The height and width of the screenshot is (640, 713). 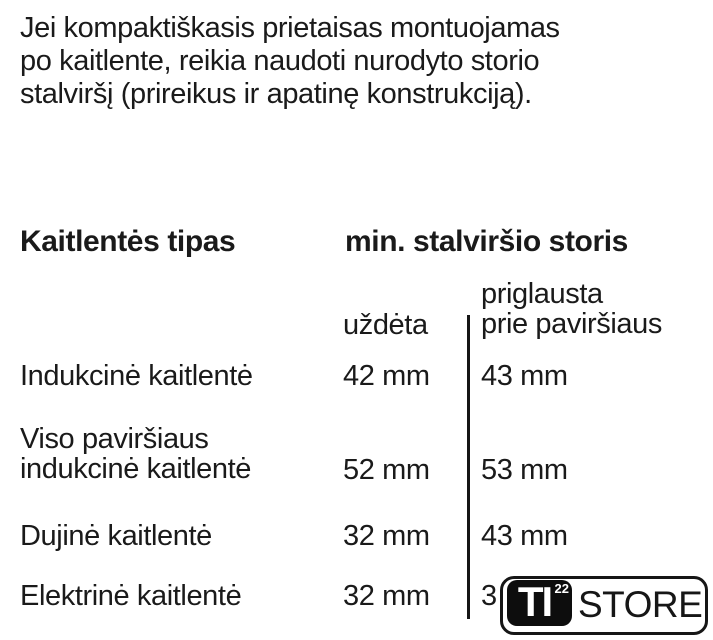 I want to click on table-header-min-worktop-thickness: min. stalviršio storis, so click(x=486, y=241).